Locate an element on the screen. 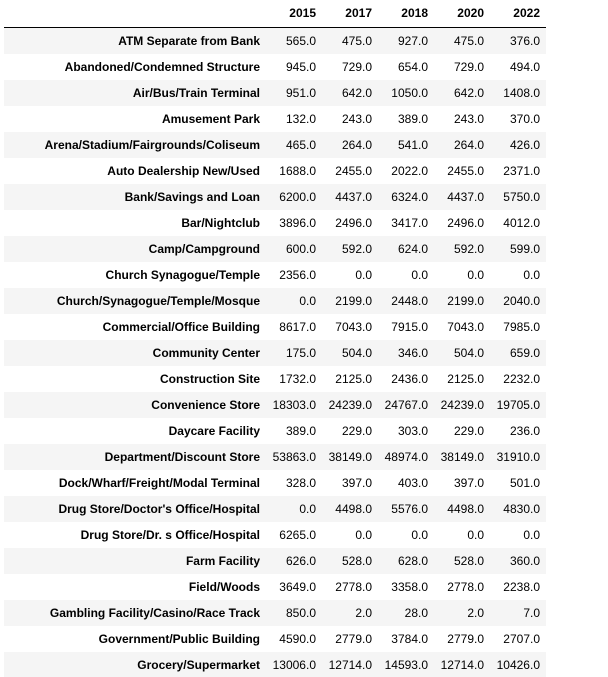 This screenshot has width=608, height=677. table-cell: 24767.0 is located at coordinates (406, 405).